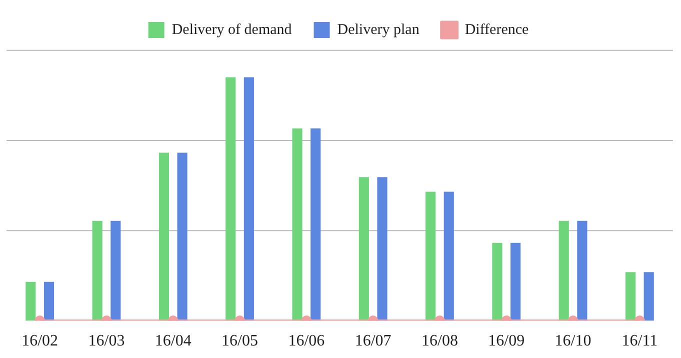  I want to click on x-tick-label: 16/02, so click(40, 341).